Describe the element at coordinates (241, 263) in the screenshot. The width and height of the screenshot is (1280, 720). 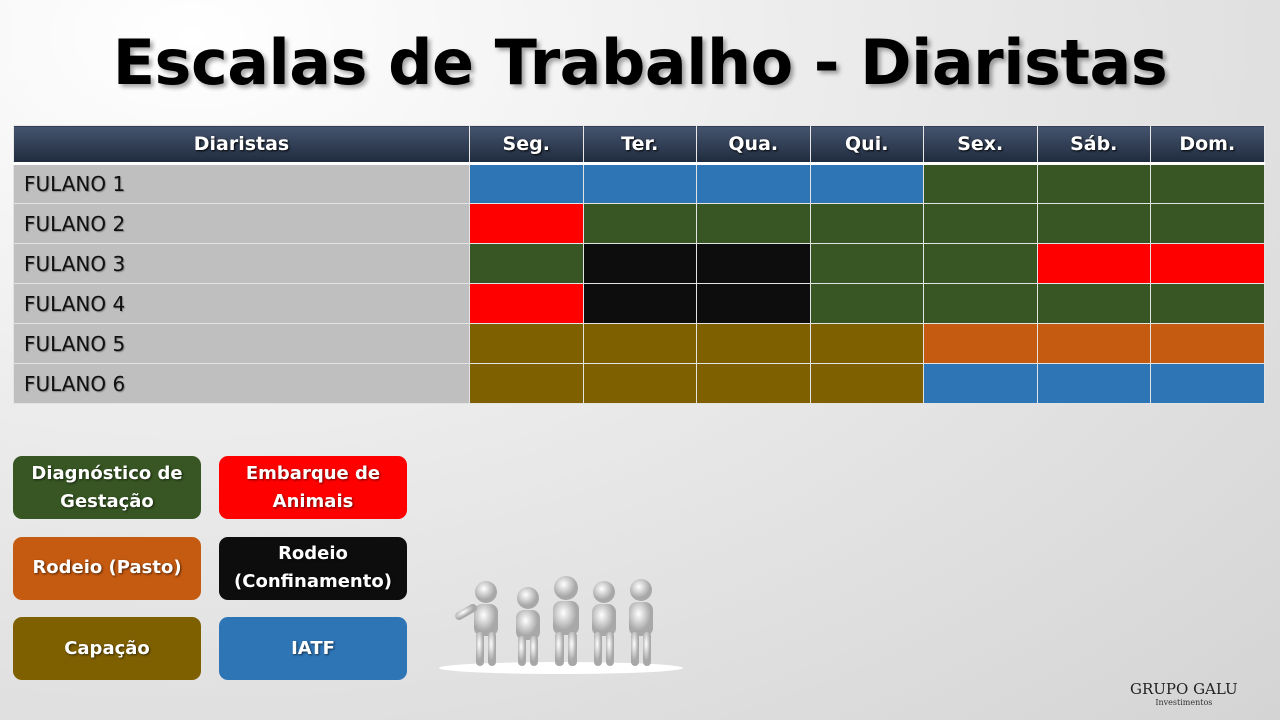
I see `worker-name: FULANO 3` at that location.